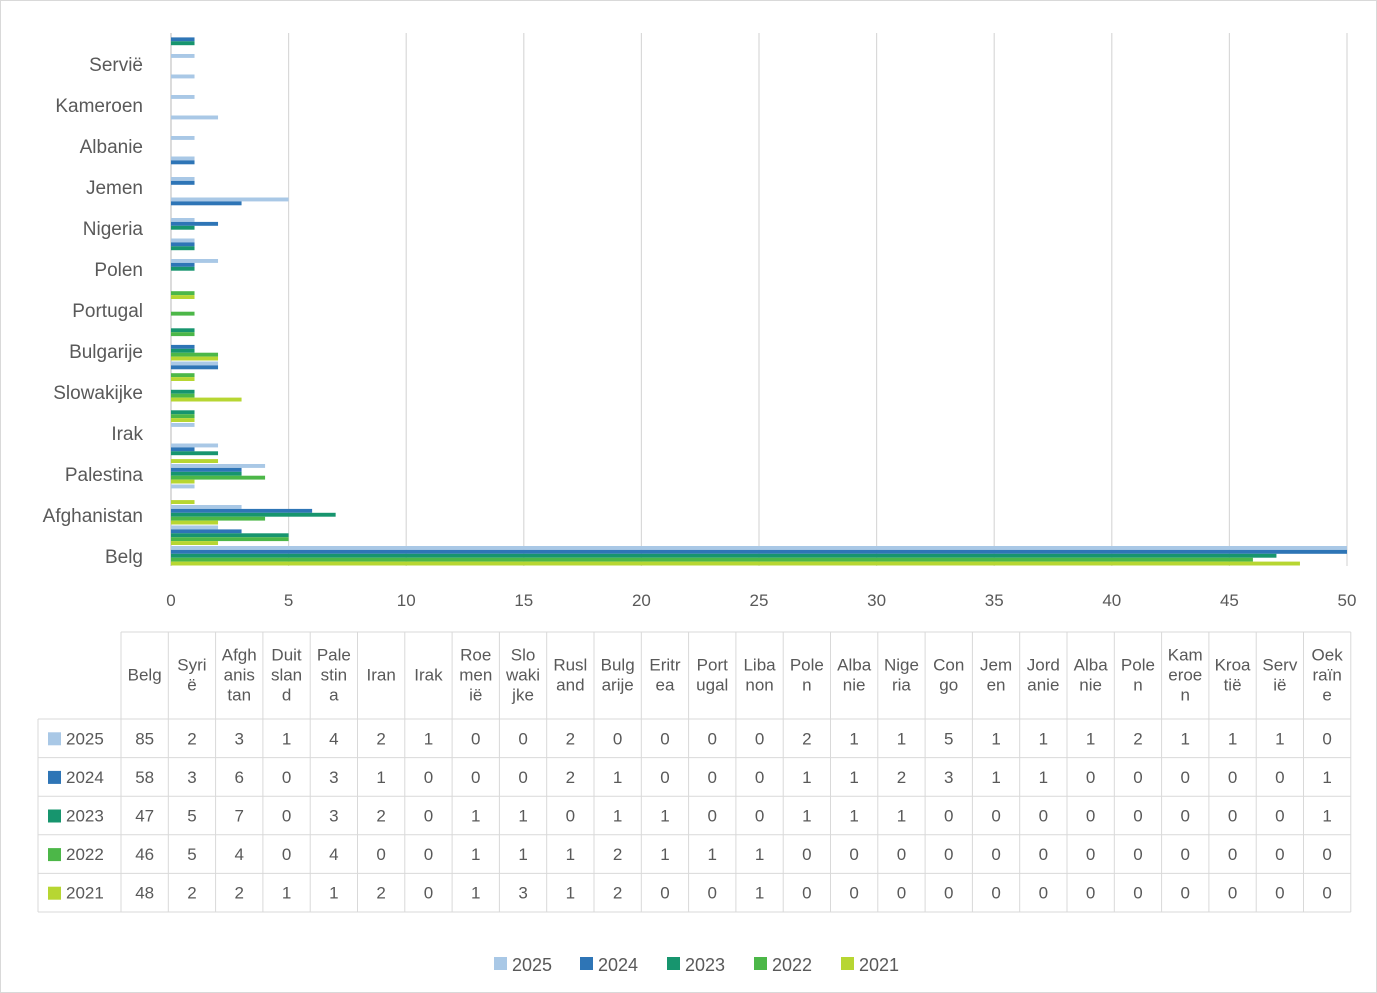  I want to click on table-header: raïn, so click(1327, 675).